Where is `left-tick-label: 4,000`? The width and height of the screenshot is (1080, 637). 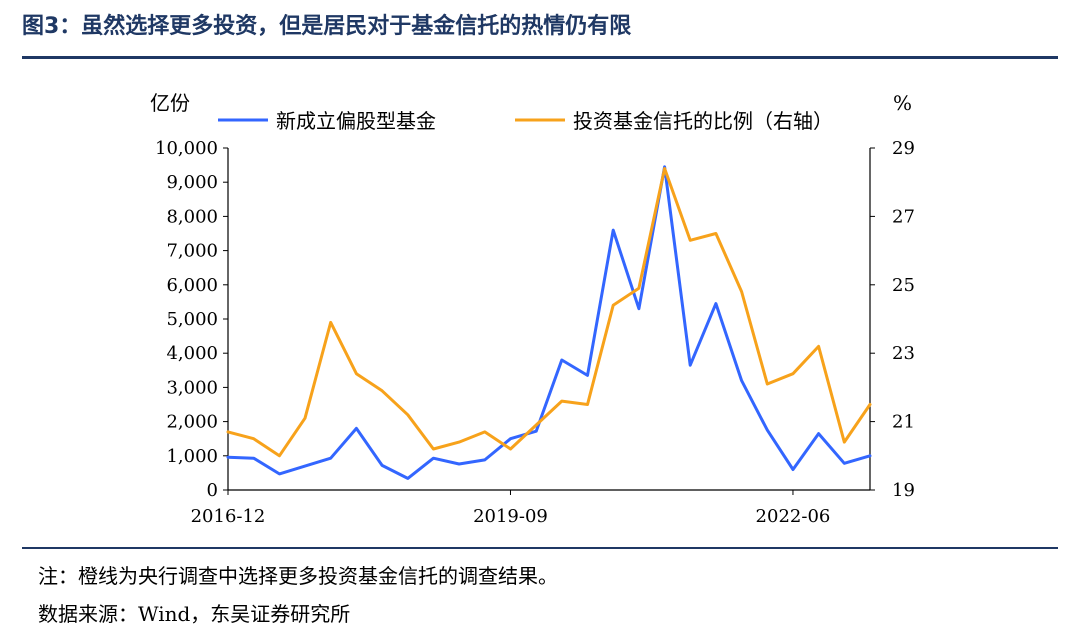
left-tick-label: 4,000 is located at coordinates (192, 353).